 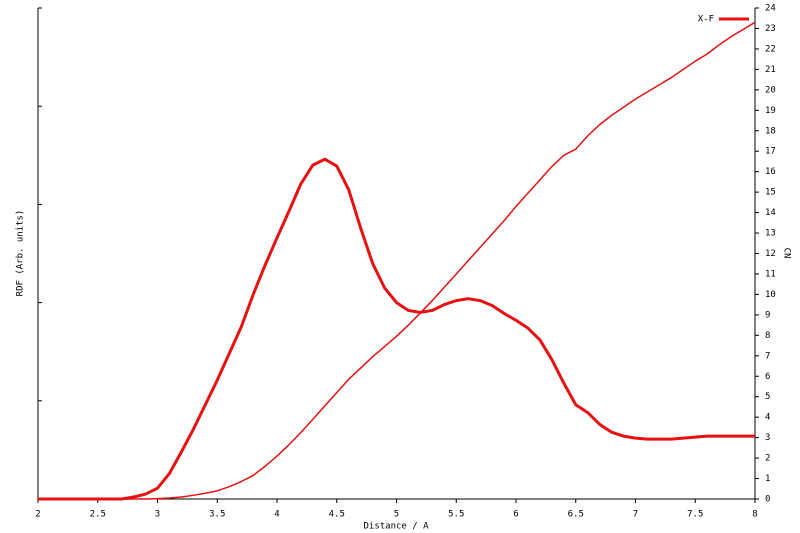 I want to click on y2-tick-label: 12, so click(x=770, y=254).